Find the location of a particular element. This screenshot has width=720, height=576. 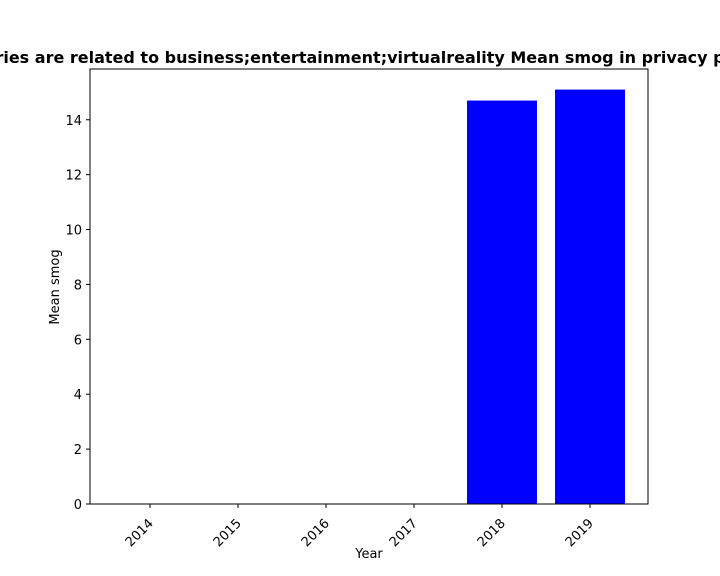

y-tick-label: 8 is located at coordinates (78, 285).